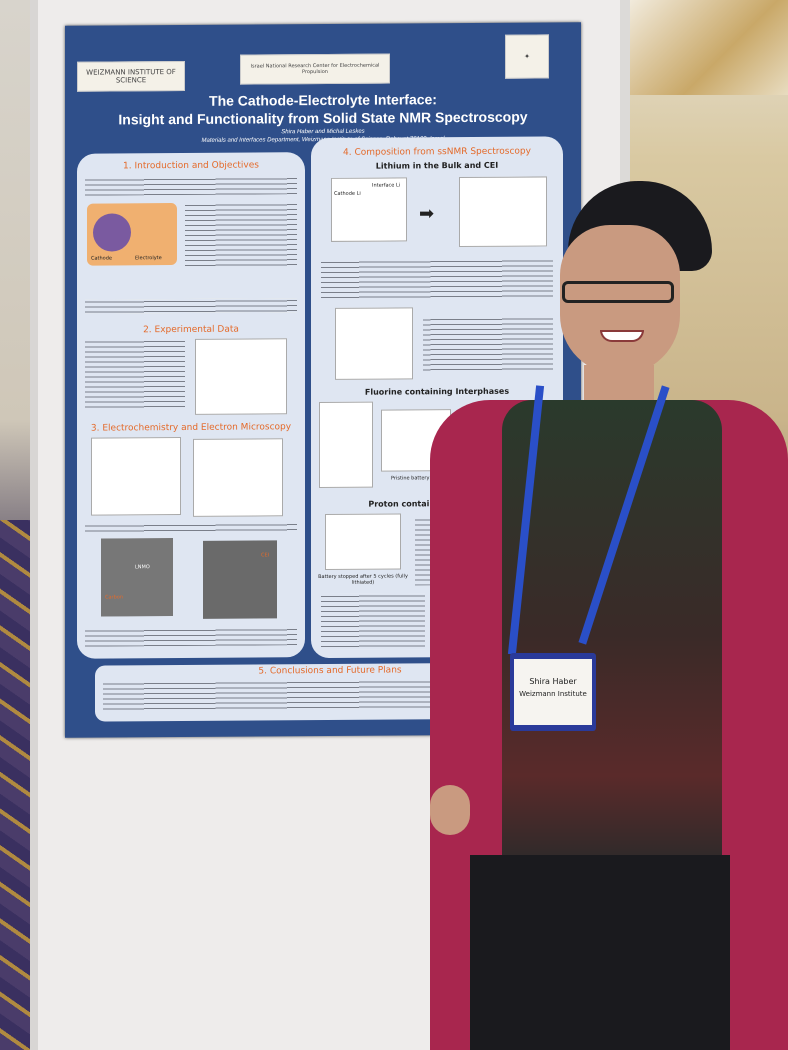  Describe the element at coordinates (618, 292) in the screenshot. I see `eyeglasses` at that location.